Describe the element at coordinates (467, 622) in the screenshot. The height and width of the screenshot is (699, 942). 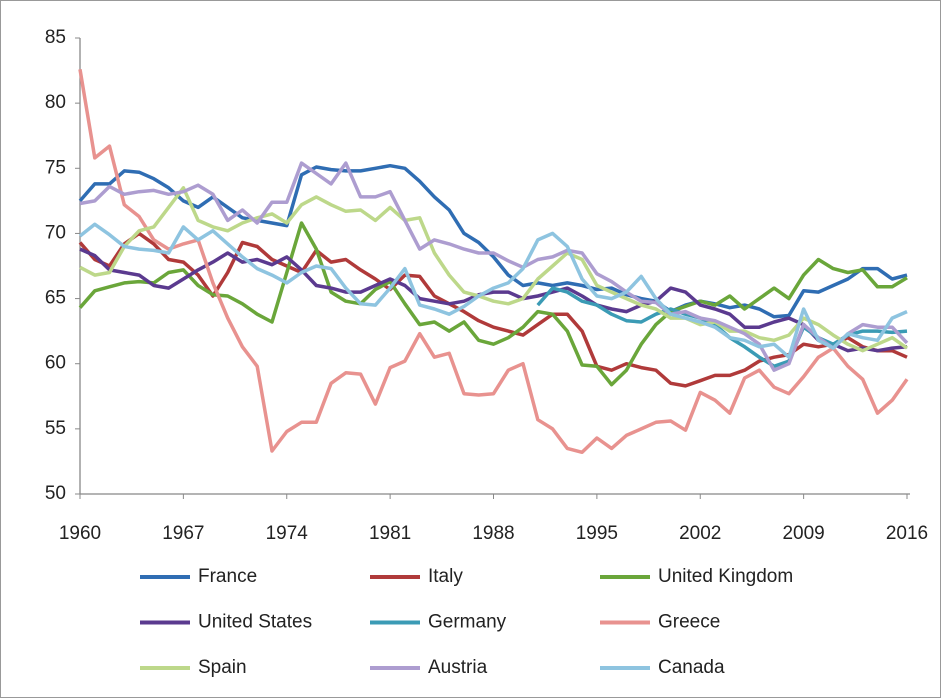
I see `legend-label: Germany` at that location.